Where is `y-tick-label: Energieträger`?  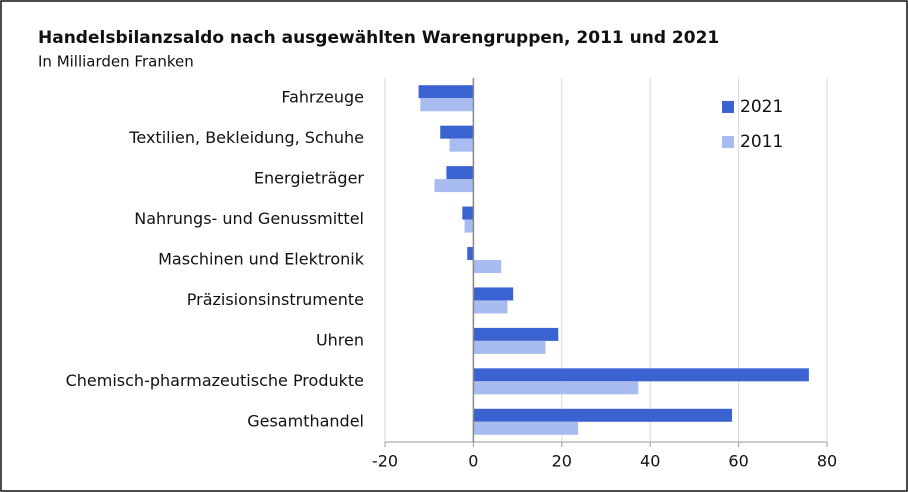
y-tick-label: Energieträger is located at coordinates (309, 178).